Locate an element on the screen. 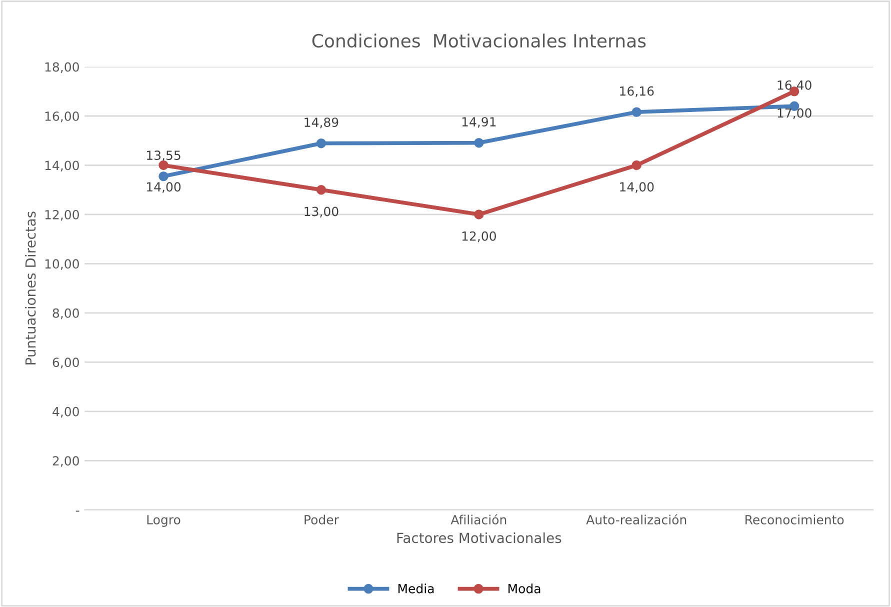  data-label: 13,55 is located at coordinates (163, 156).